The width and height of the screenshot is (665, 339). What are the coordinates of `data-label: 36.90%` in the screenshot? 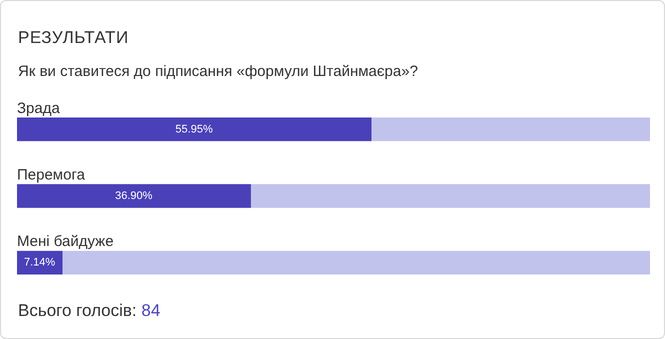 It's located at (134, 196).